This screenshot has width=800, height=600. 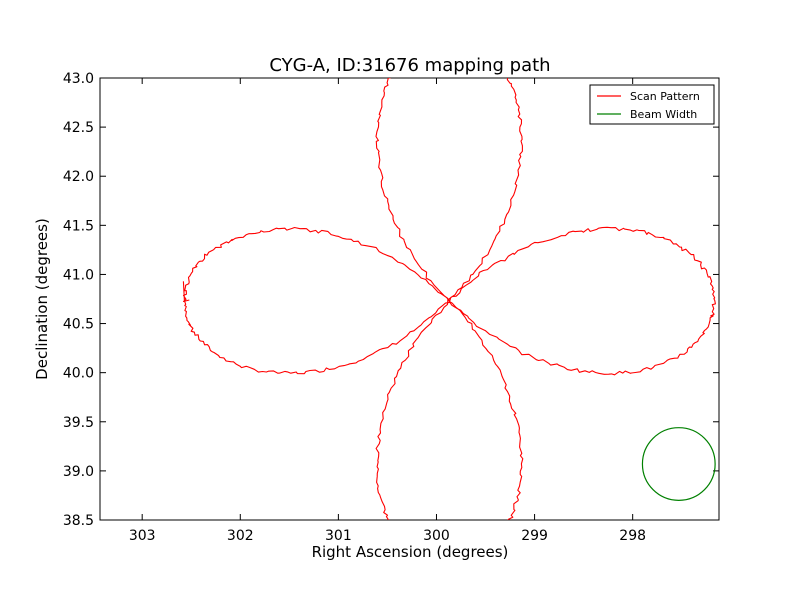 What do you see at coordinates (534, 536) in the screenshot?
I see `x-tick-label: 299` at bounding box center [534, 536].